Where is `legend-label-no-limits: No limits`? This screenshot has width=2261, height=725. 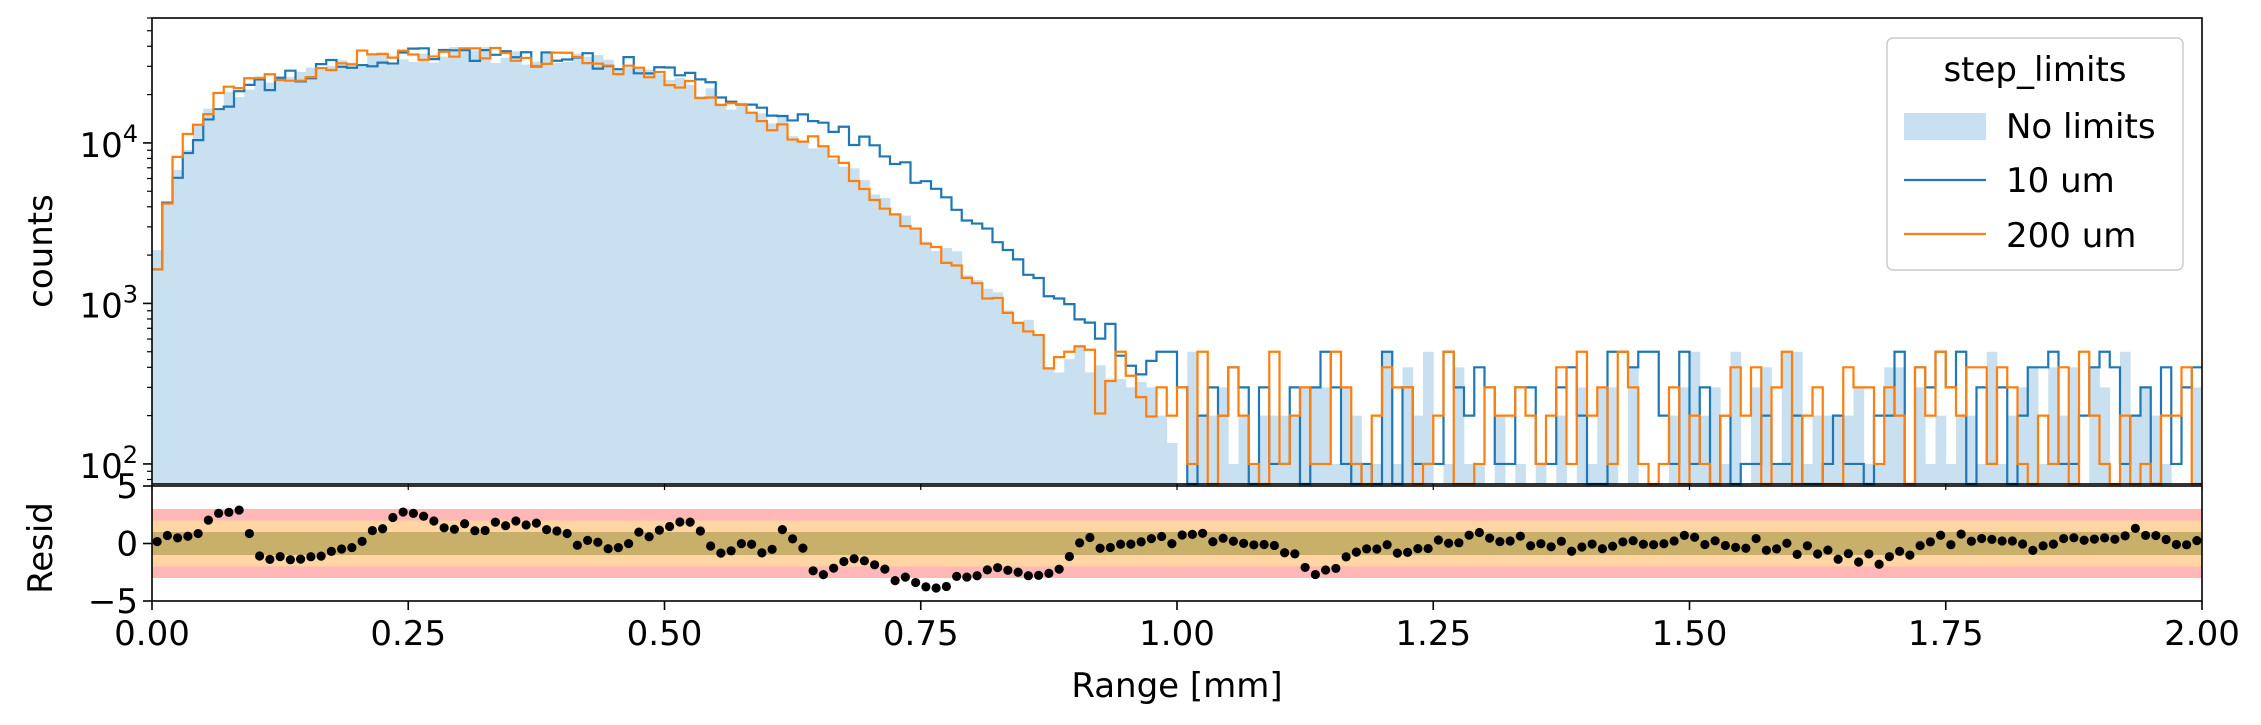
legend-label-no-limits: No limits is located at coordinates (2081, 127).